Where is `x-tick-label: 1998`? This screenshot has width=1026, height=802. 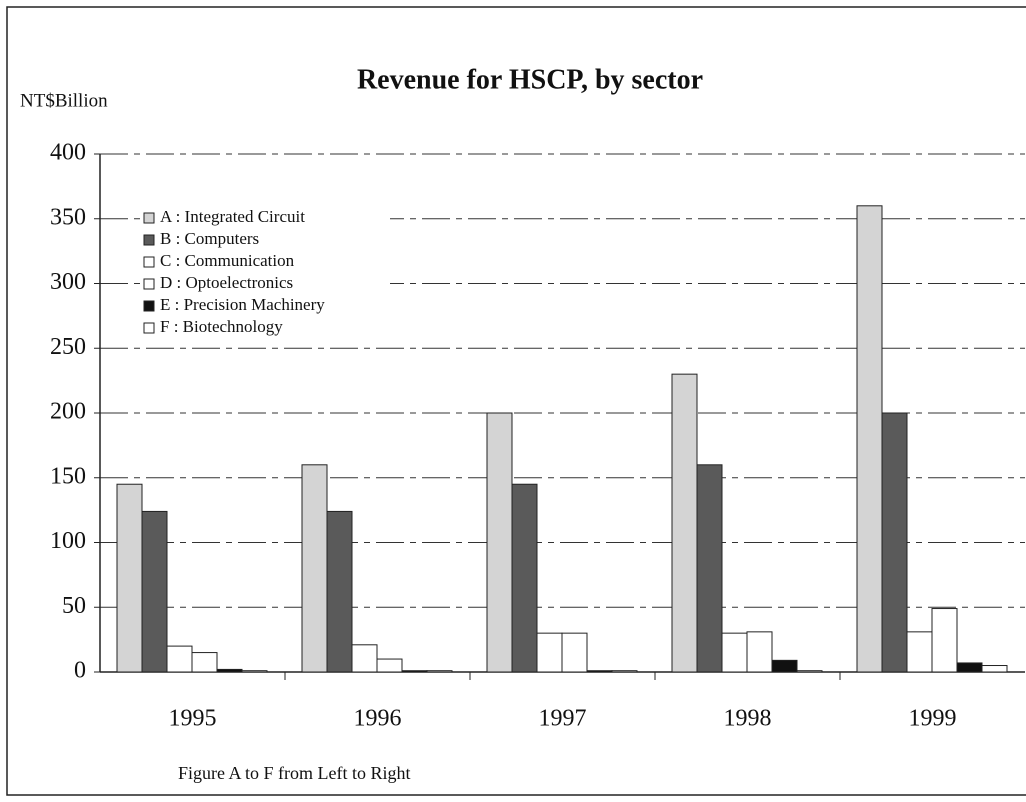
x-tick-label: 1998 is located at coordinates (748, 719).